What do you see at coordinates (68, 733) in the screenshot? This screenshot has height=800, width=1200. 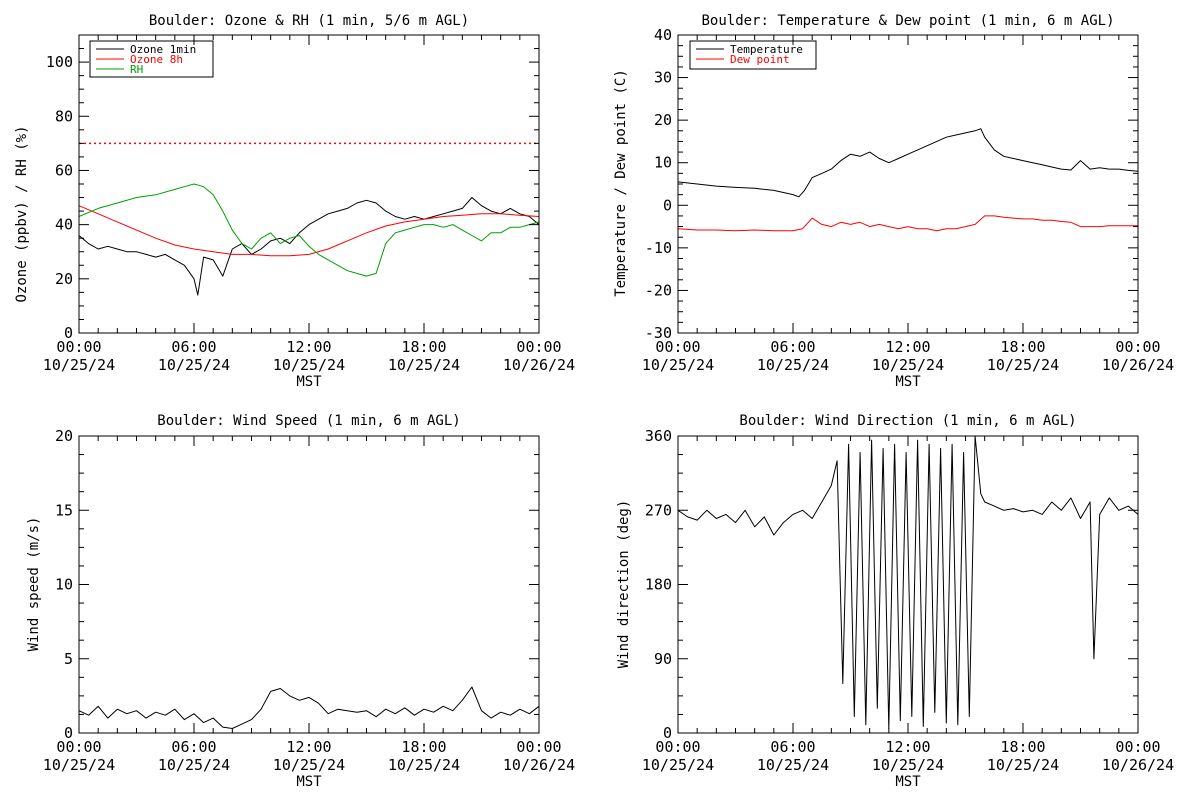 I see `wind-speed-ytick-label: 0` at bounding box center [68, 733].